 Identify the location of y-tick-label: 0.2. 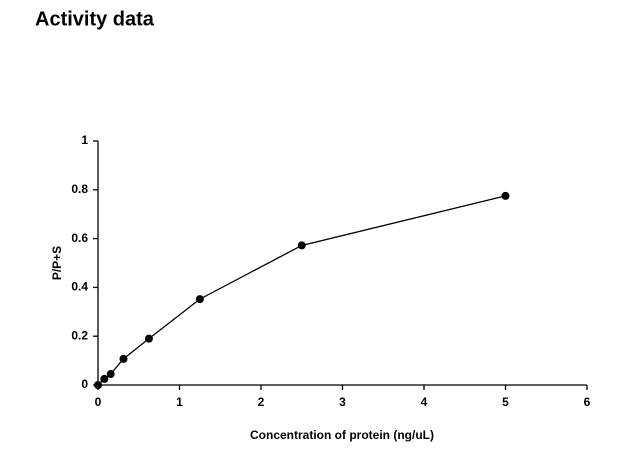
(79, 335).